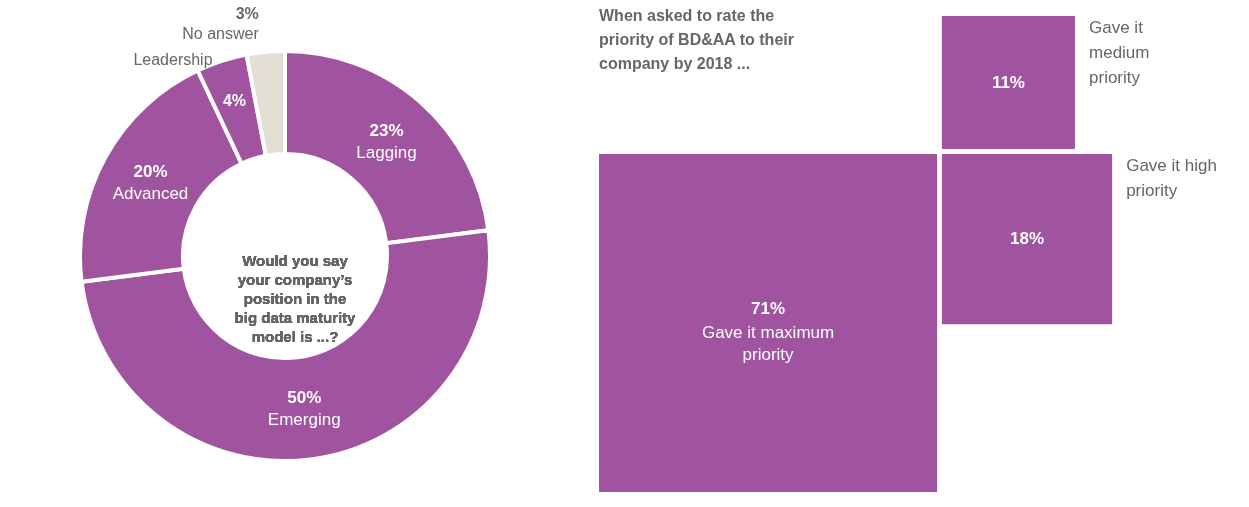  What do you see at coordinates (1119, 53) in the screenshot?
I see `category-label: Gave it medium priority` at bounding box center [1119, 53].